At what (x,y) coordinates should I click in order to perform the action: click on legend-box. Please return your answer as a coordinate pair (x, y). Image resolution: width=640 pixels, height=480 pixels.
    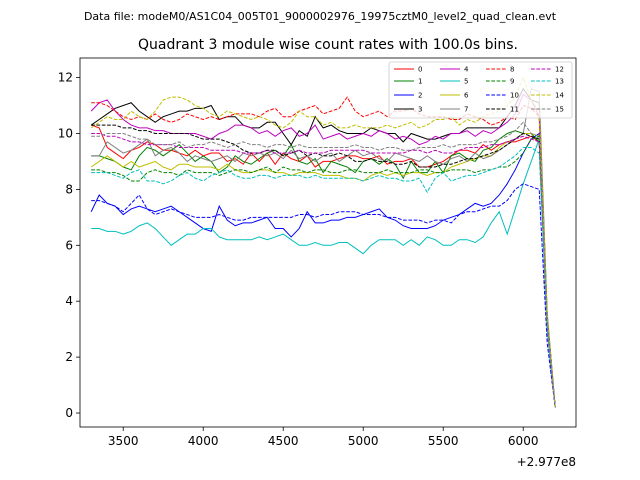
    Looking at the image, I should click on (480, 90).